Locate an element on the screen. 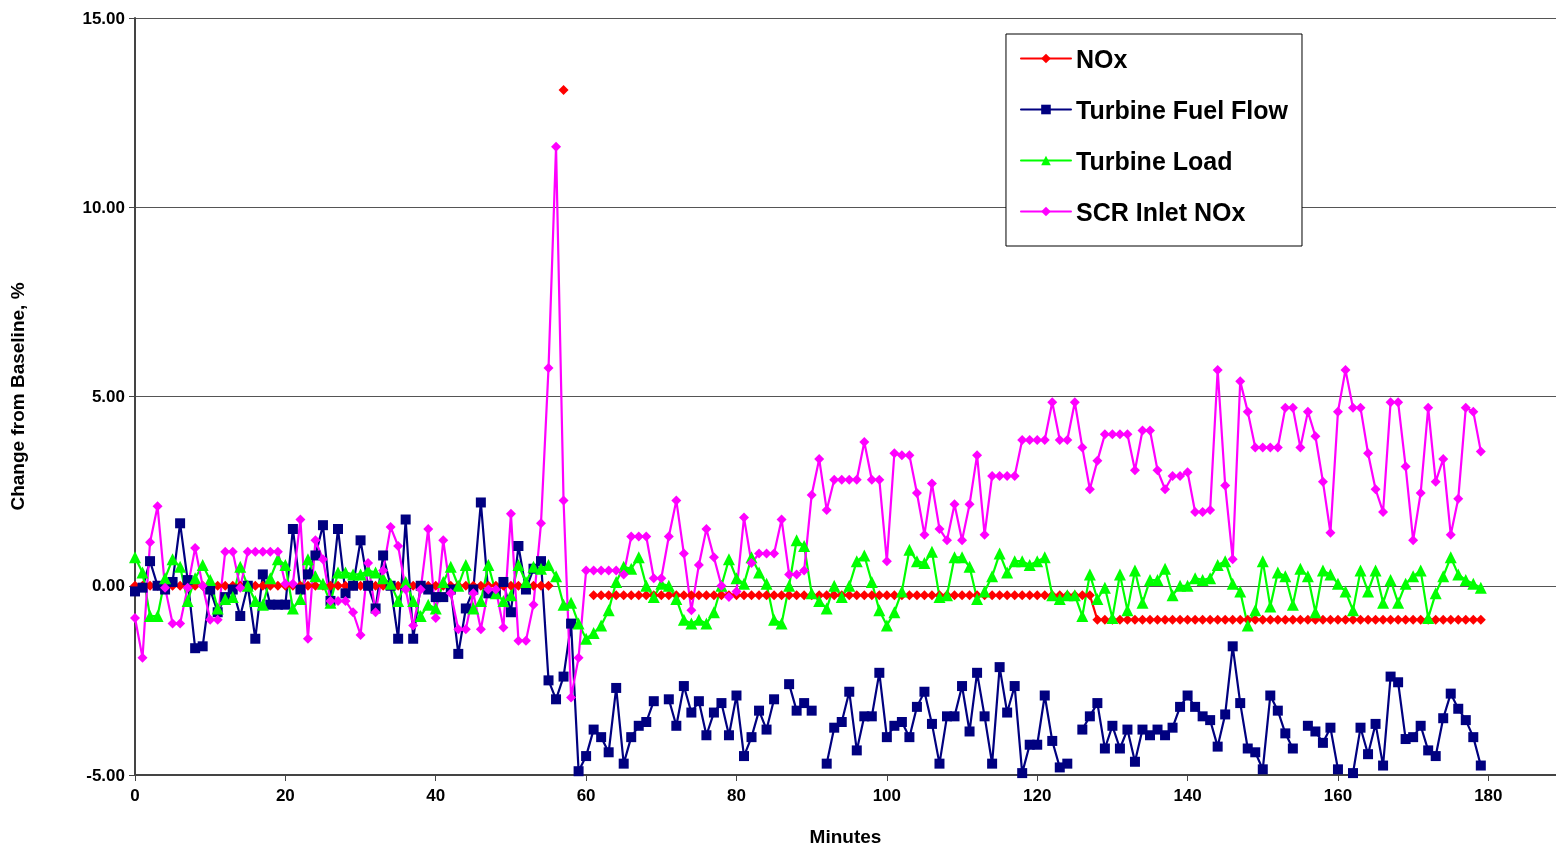  y-tick-label: -5.00 is located at coordinates (105, 775).